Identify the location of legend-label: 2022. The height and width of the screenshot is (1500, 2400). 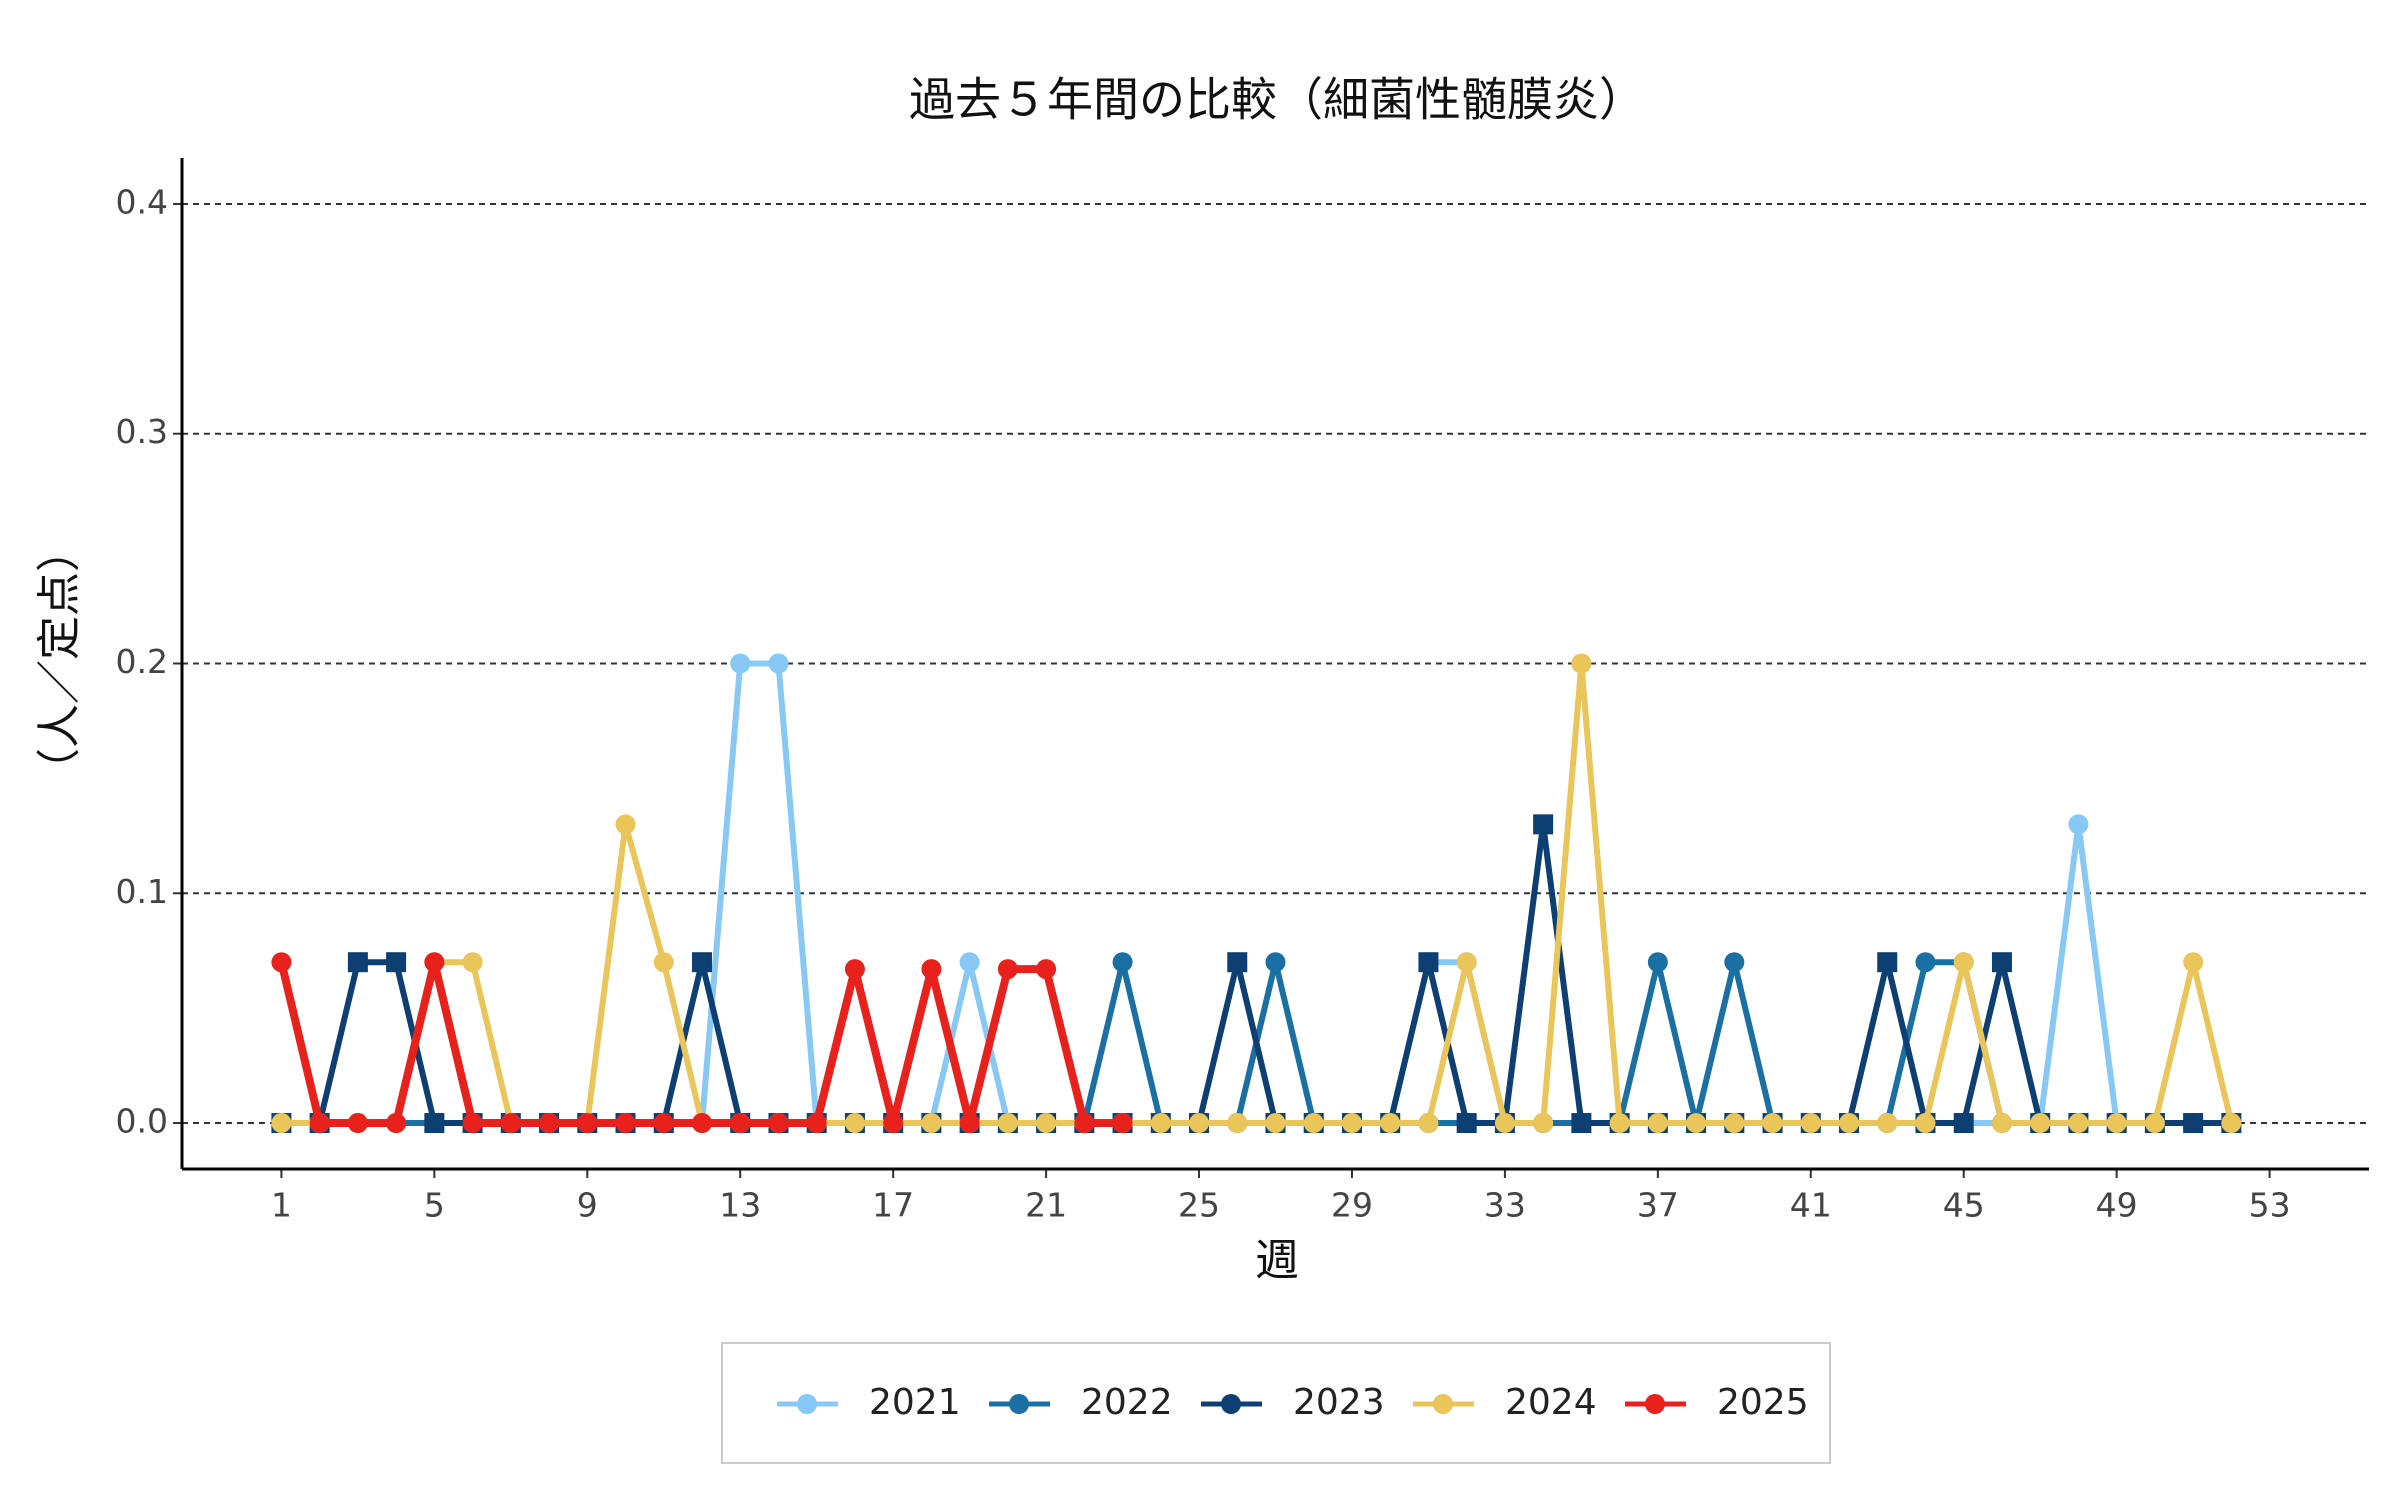
(1127, 1402).